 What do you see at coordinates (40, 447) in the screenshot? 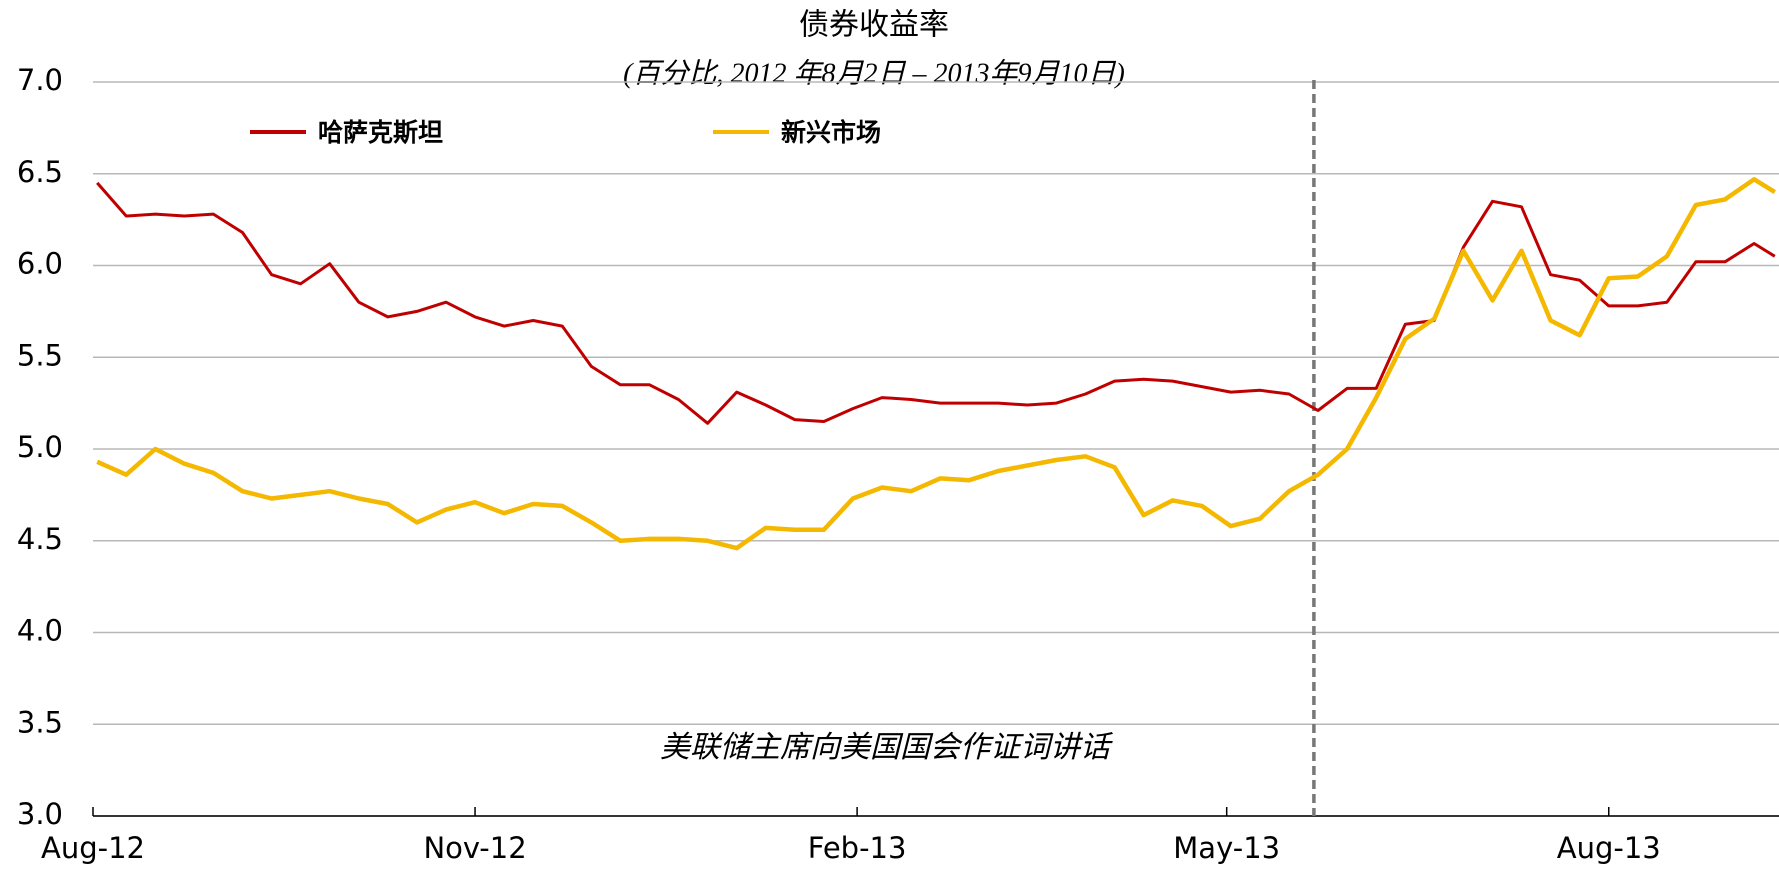
I see `y-tick-label: 5.0` at bounding box center [40, 447].